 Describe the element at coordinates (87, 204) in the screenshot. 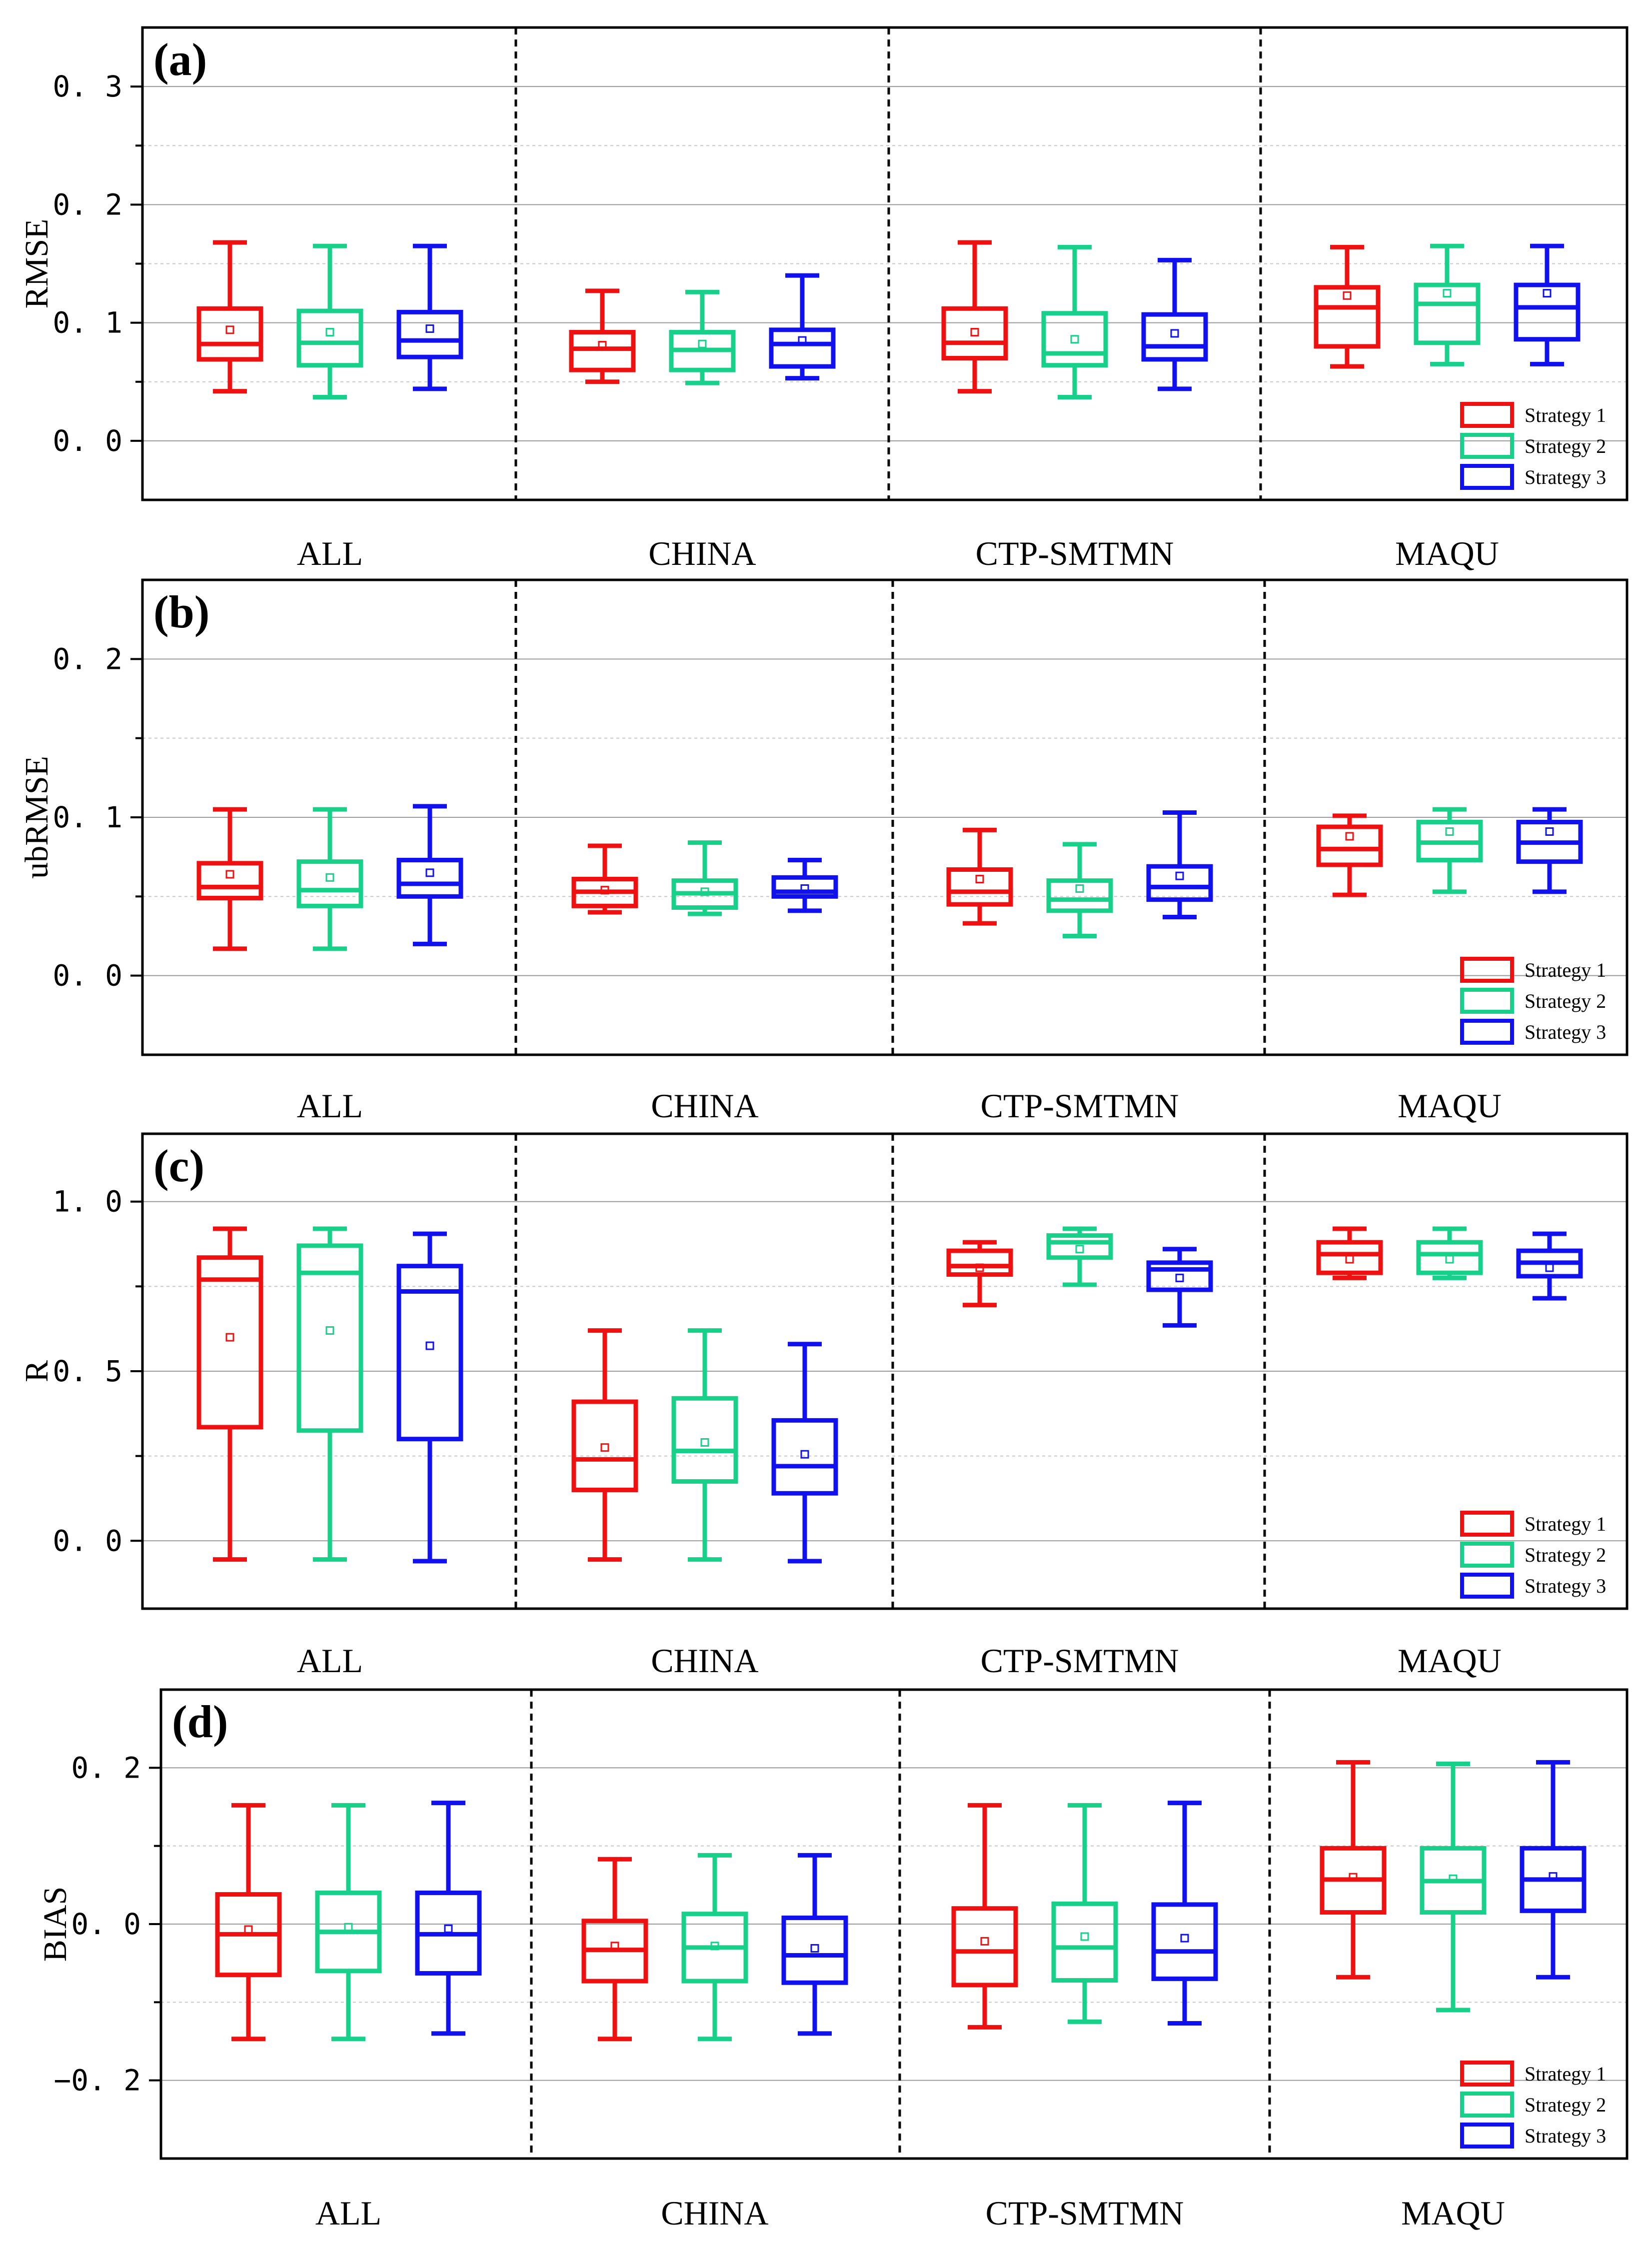

I see `y-tick-label: 0. 2` at that location.